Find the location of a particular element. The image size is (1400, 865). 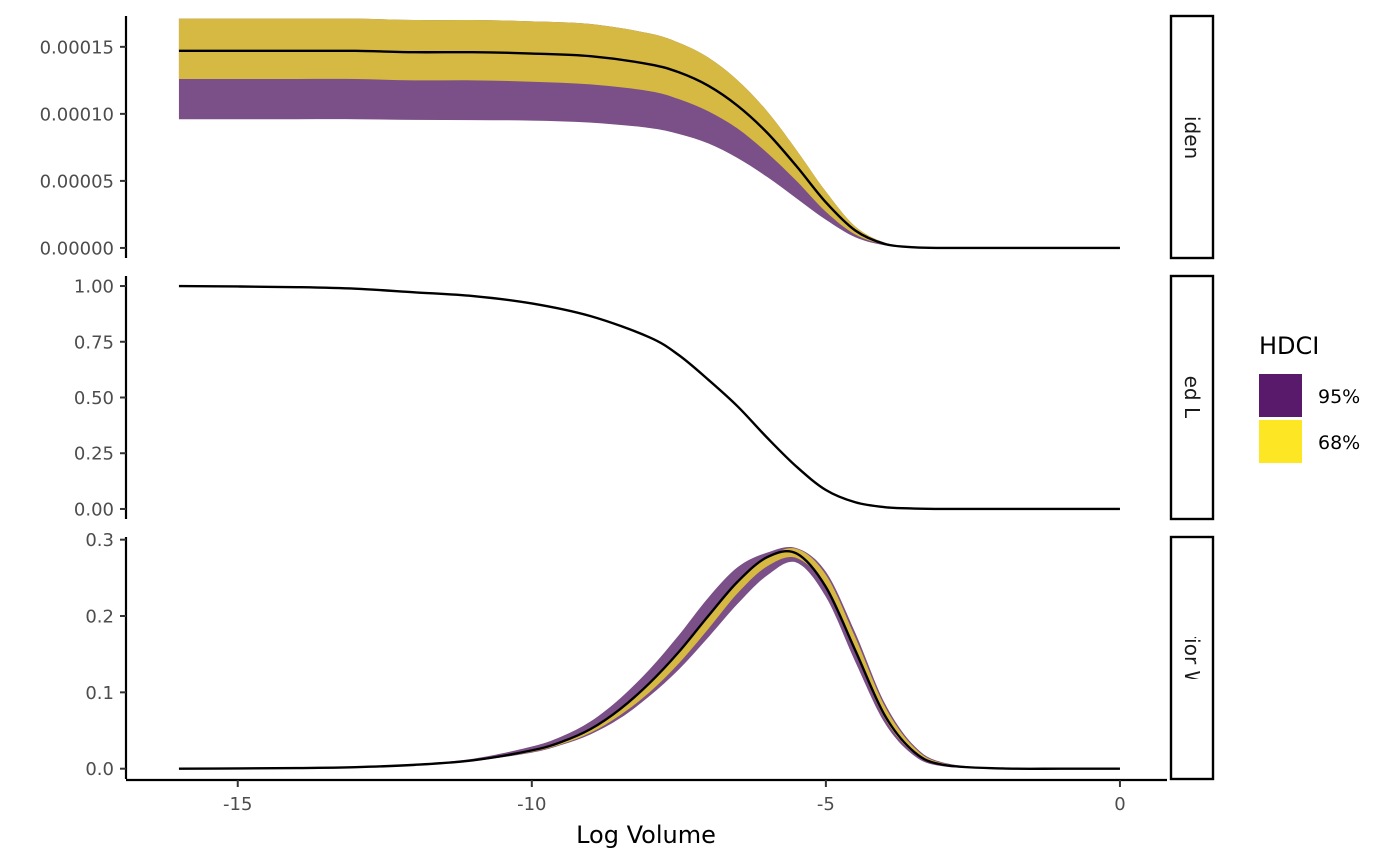

x-tick-label-0: -15 is located at coordinates (237, 804).